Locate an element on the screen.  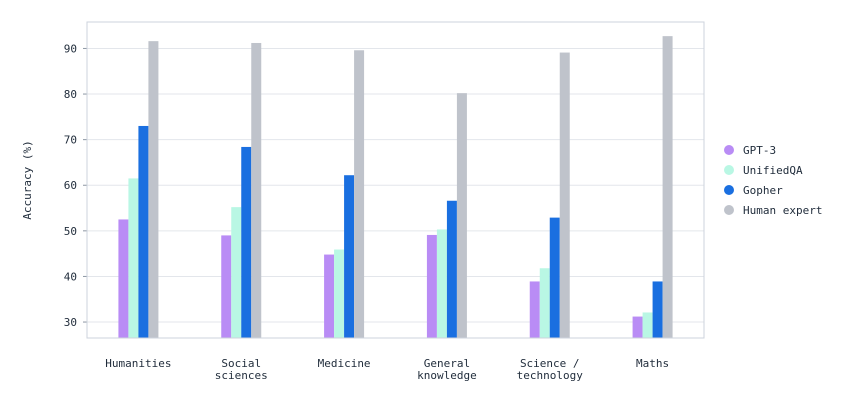
x-category-label: sciences is located at coordinates (241, 375).